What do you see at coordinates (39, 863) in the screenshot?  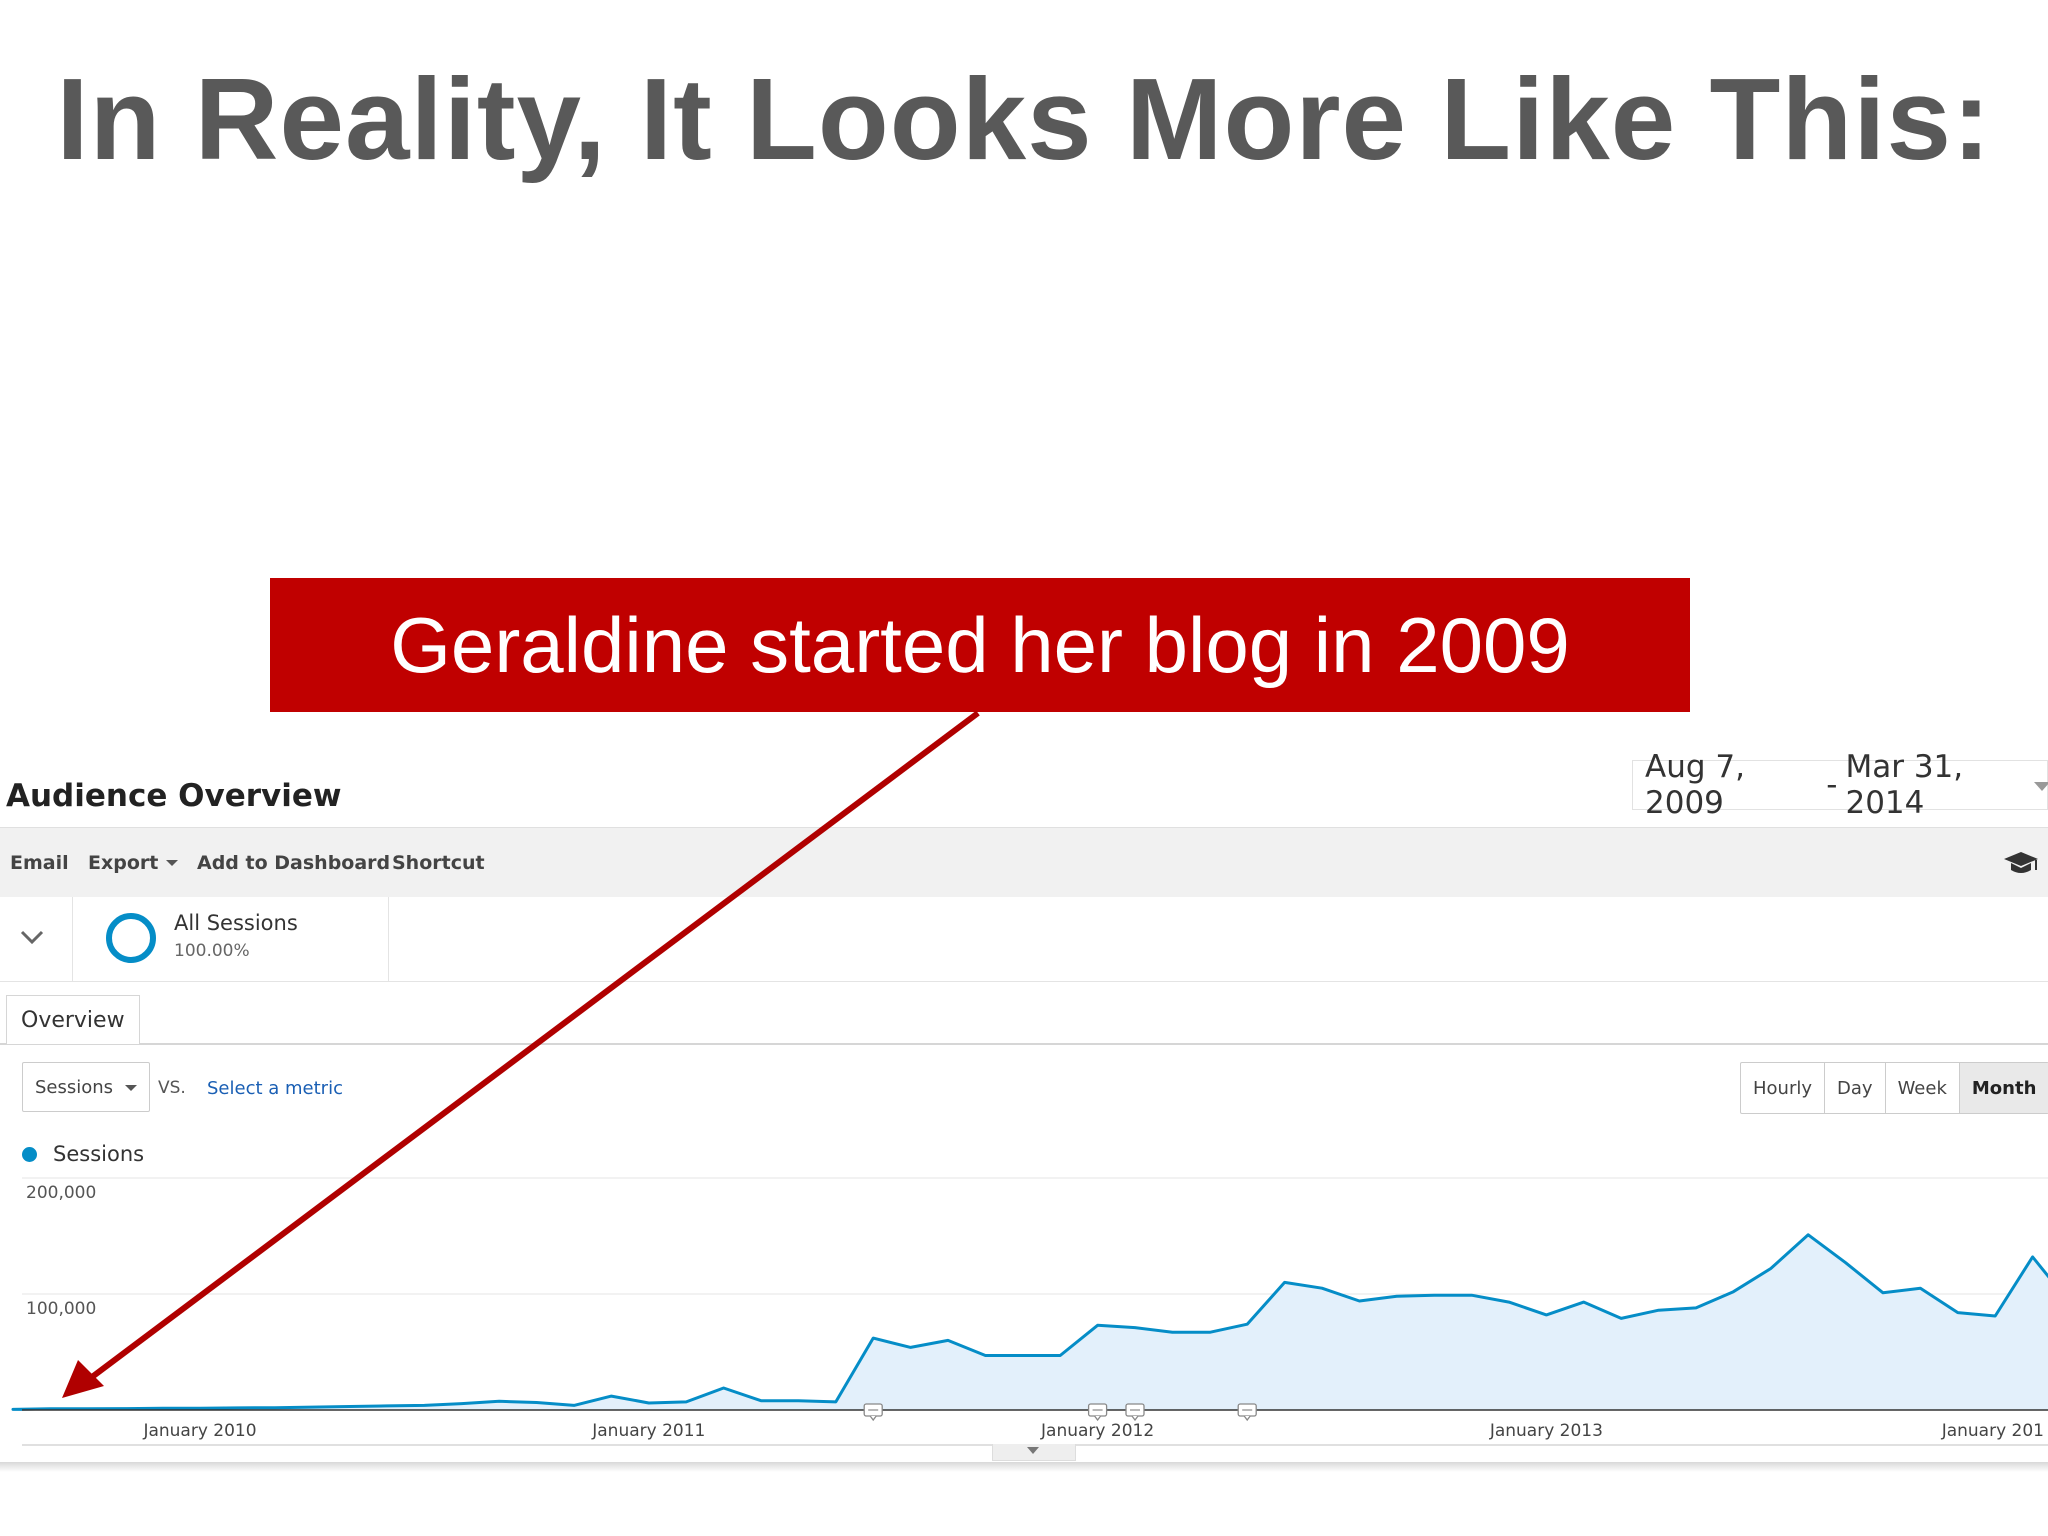 I see `email-button: Email` at bounding box center [39, 863].